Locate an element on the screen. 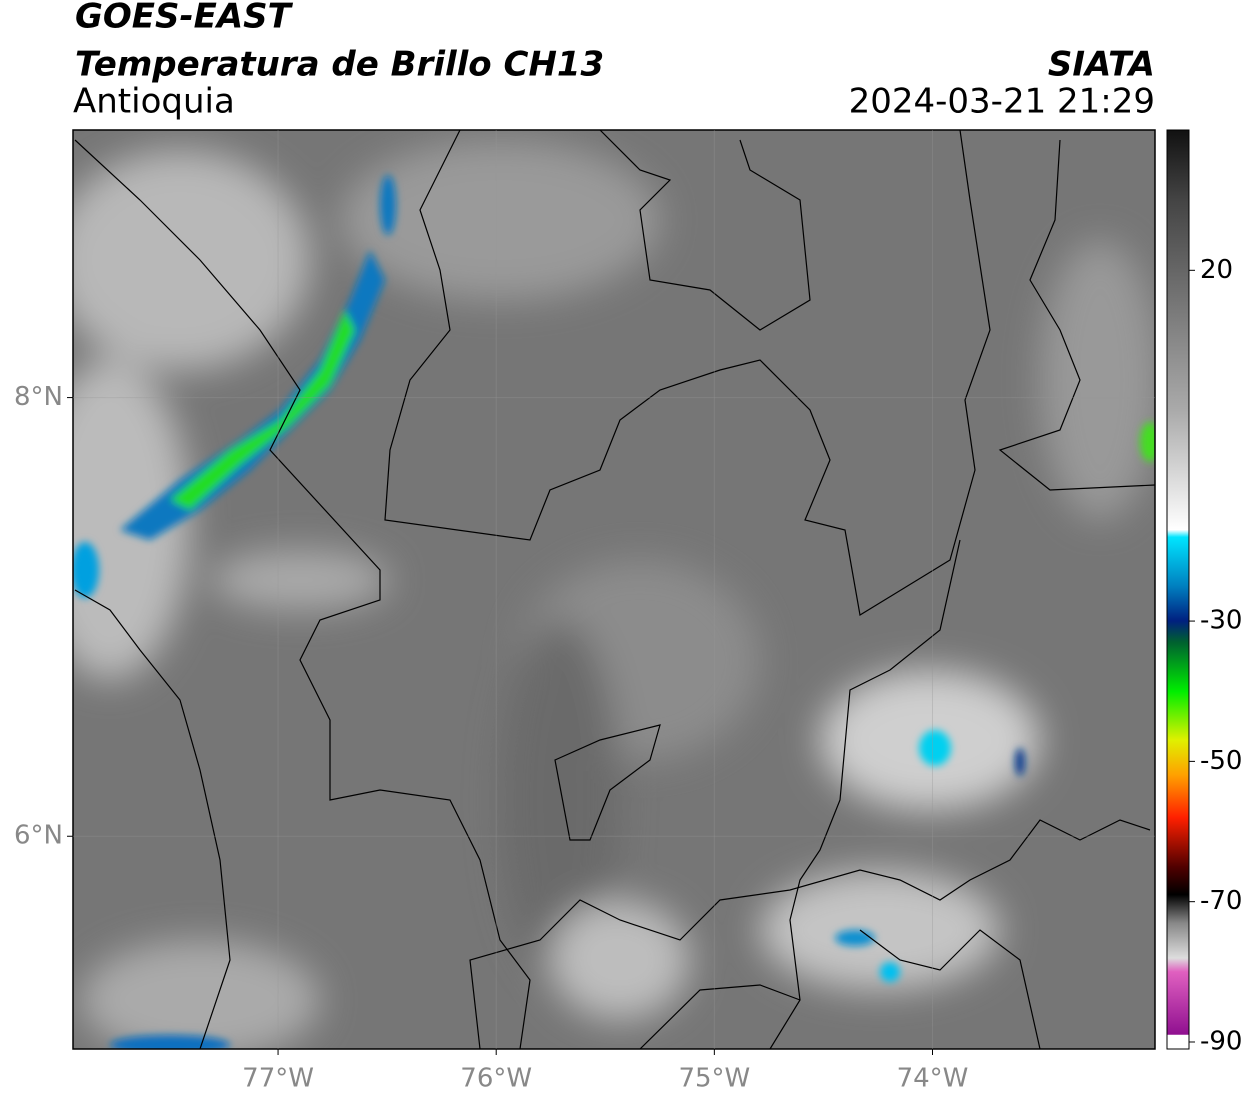 Image resolution: width=1252 pixels, height=1103 pixels. title: GOES-EAST is located at coordinates (184, 18).